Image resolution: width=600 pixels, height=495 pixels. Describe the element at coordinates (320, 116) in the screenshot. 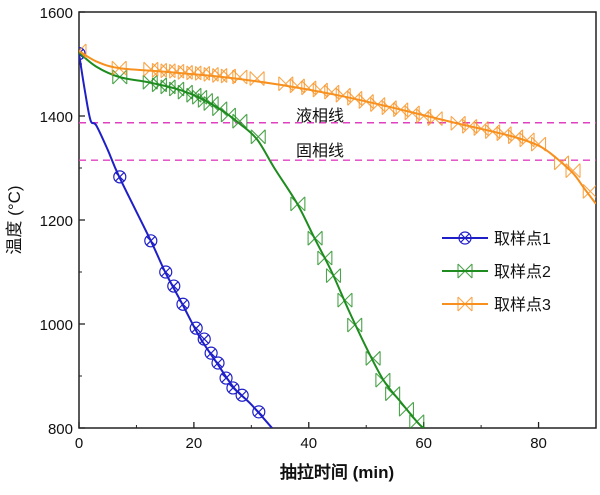

I see `ref-label-liquidus: 液相线` at that location.